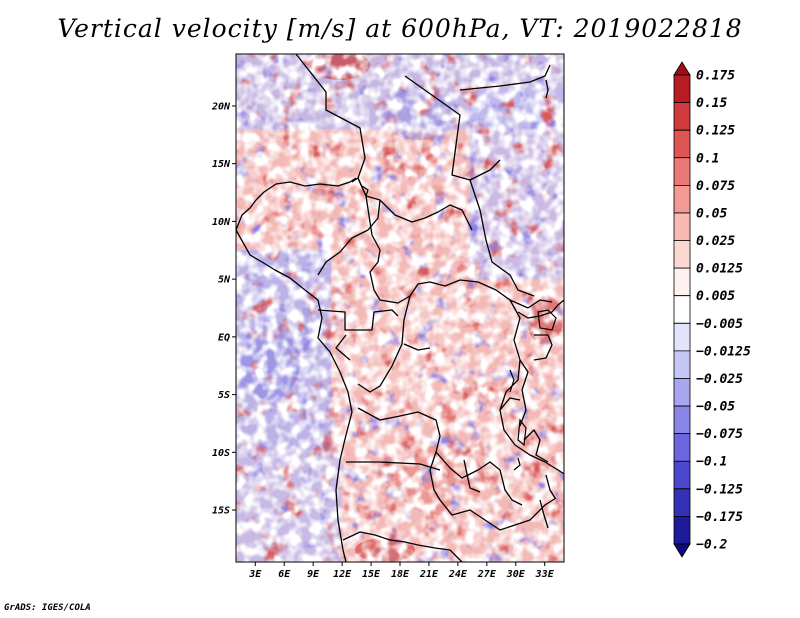 The height and width of the screenshot is (618, 800). Describe the element at coordinates (711, 213) in the screenshot. I see `colorbar-label: 0.05` at that location.